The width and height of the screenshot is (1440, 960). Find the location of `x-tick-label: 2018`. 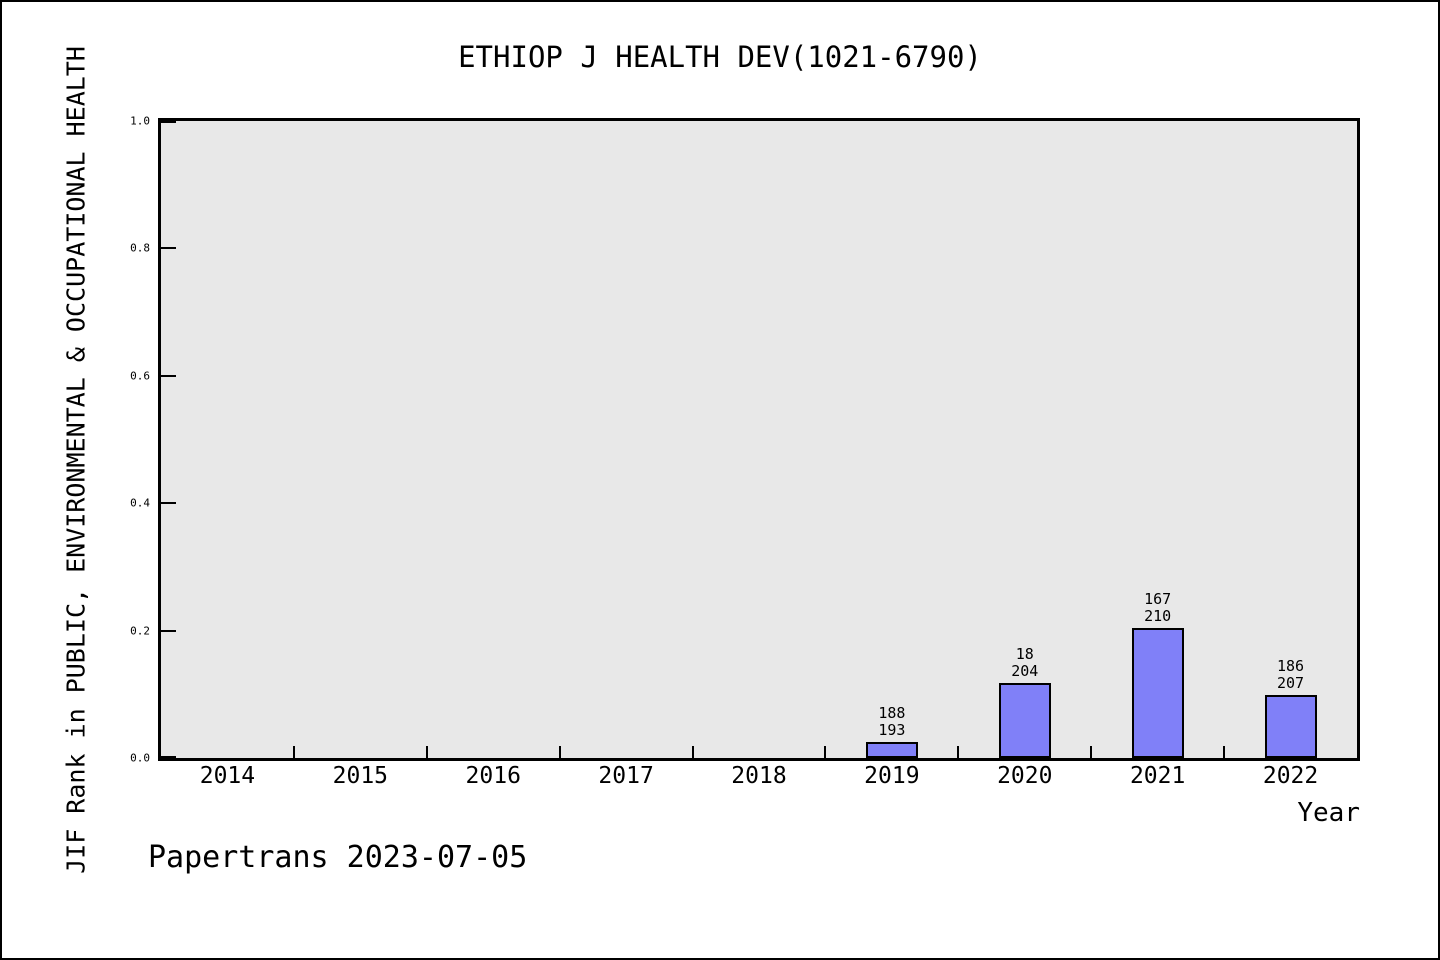

x-tick-label: 2018 is located at coordinates (759, 776).